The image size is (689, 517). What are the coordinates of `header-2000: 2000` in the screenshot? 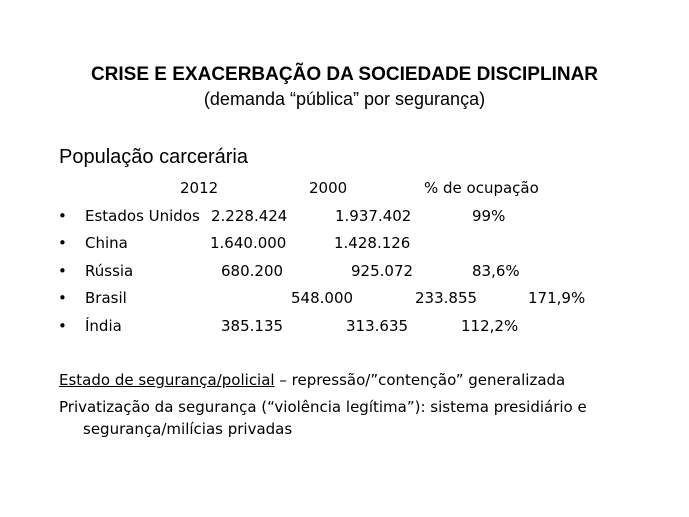 It's located at (328, 188).